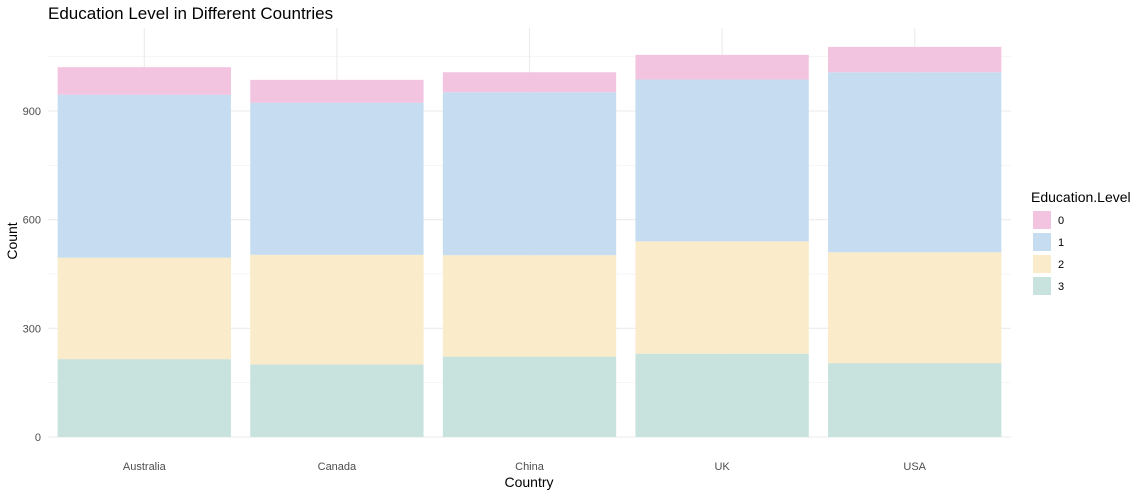 The height and width of the screenshot is (496, 1143). What do you see at coordinates (32, 275) in the screenshot?
I see `y-axis-ticks: 0 300 600 900` at bounding box center [32, 275].